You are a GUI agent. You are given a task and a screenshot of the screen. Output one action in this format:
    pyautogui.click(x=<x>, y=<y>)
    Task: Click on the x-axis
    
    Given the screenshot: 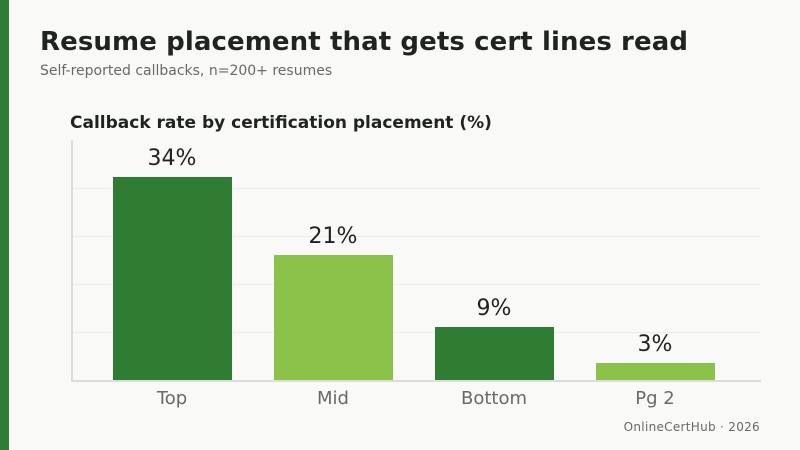 What is the action you would take?
    pyautogui.click(x=416, y=381)
    